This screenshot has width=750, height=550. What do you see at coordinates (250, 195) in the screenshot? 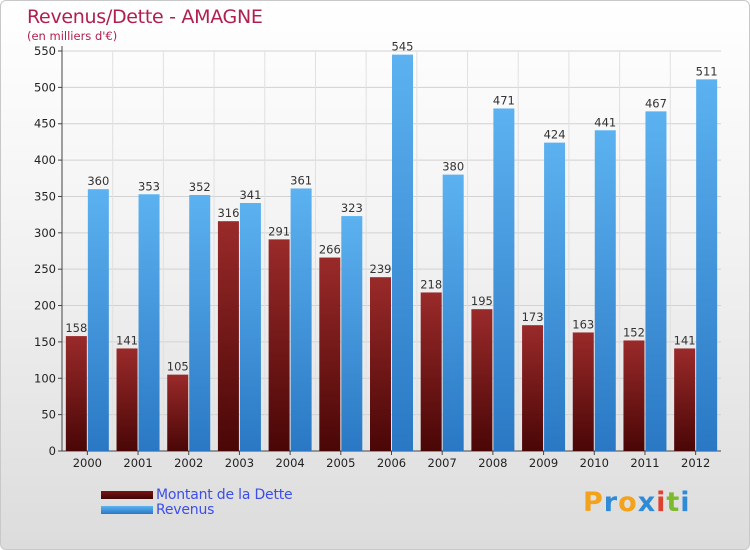
I see `data-label-revenus-2003: 341` at bounding box center [250, 195].